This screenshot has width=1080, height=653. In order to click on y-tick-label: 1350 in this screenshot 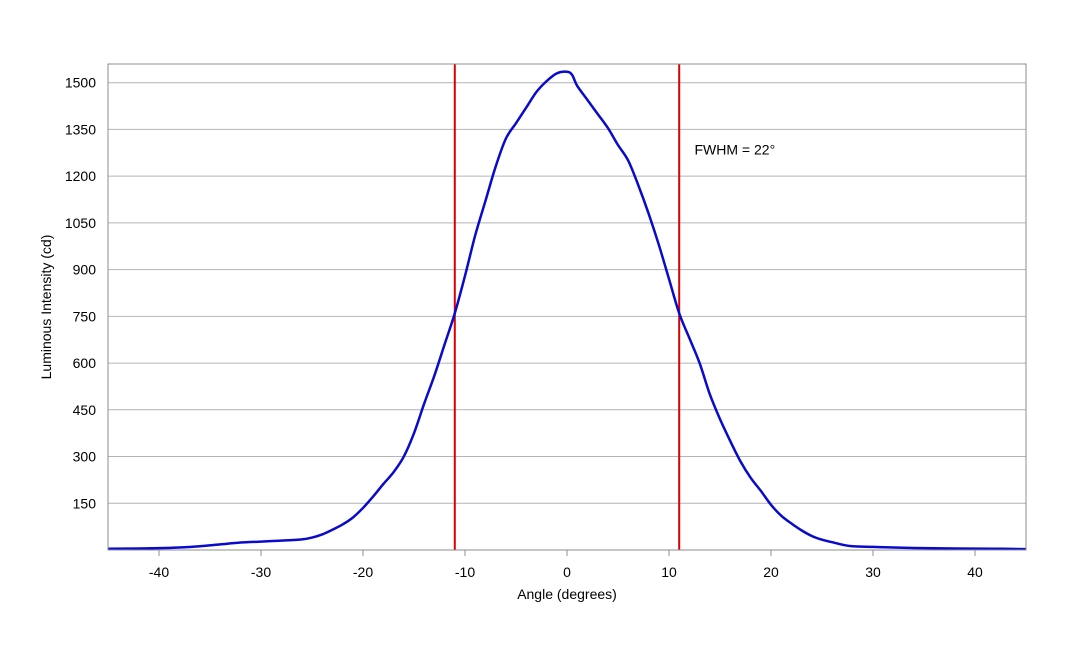, I will do `click(80, 129)`.